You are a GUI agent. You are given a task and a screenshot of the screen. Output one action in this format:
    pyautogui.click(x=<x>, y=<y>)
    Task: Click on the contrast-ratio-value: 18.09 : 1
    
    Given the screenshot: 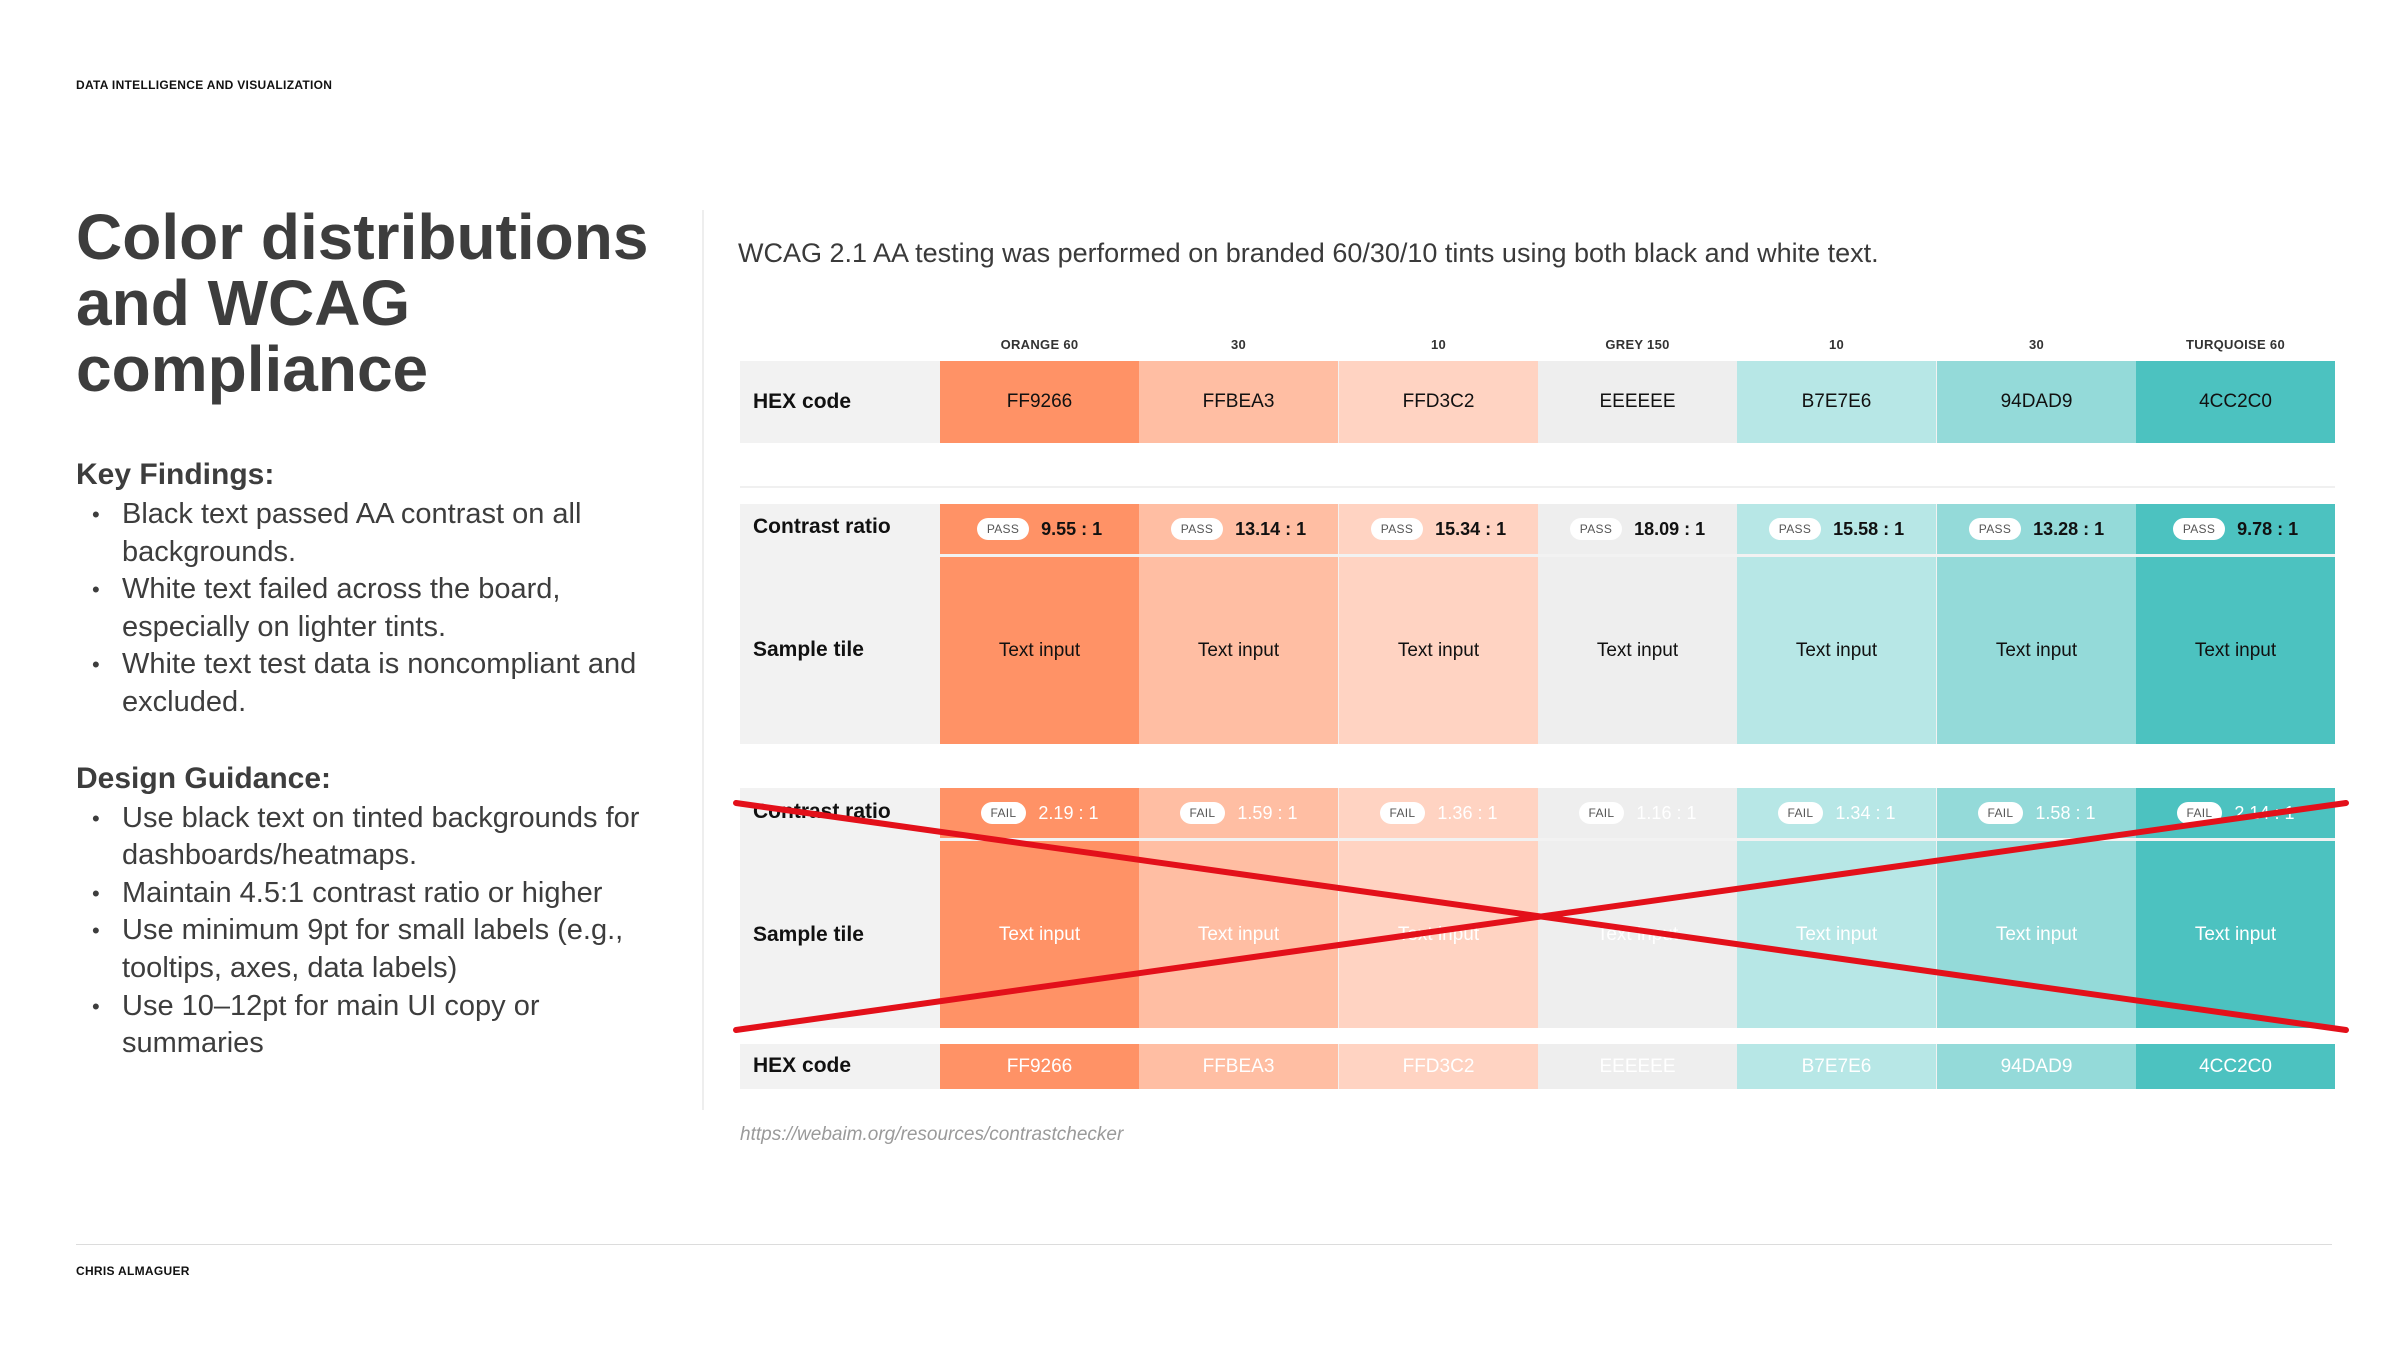 What is the action you would take?
    pyautogui.click(x=1670, y=528)
    